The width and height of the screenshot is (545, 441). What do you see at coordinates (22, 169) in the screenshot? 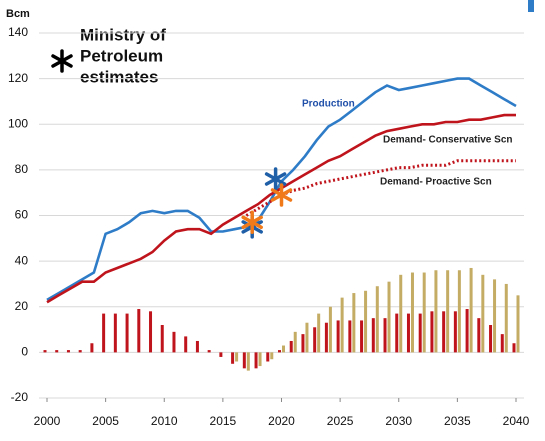
I see `y-tick-label: 80` at bounding box center [22, 169].